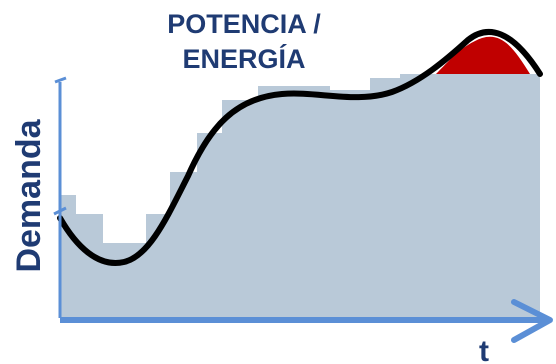 This screenshot has width=556, height=364. What do you see at coordinates (532, 321) in the screenshot?
I see `x-axis-arrowhead-icon` at bounding box center [532, 321].